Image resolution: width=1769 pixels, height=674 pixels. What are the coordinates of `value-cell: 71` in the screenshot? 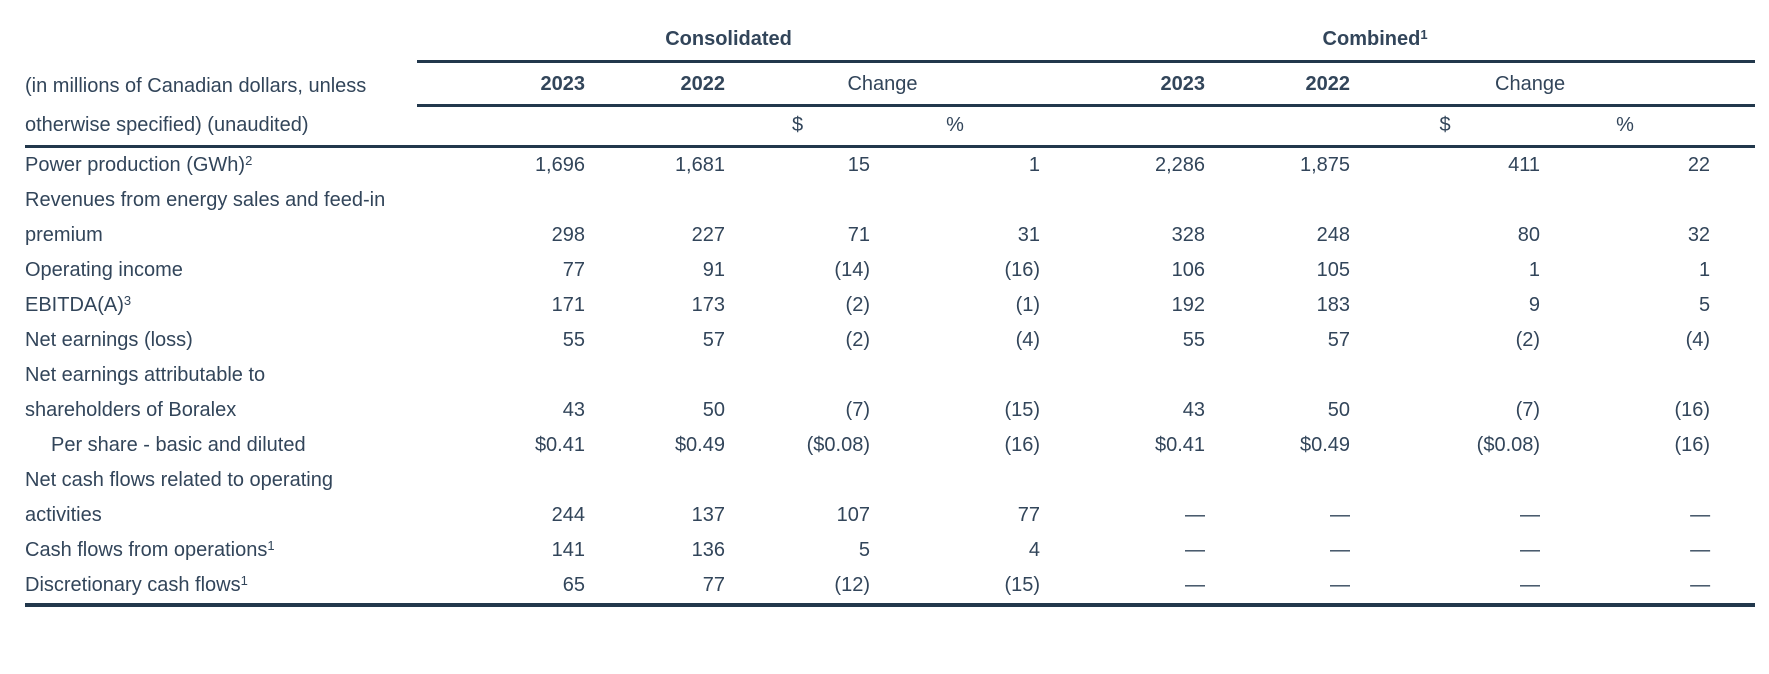 It's located at (858, 235).